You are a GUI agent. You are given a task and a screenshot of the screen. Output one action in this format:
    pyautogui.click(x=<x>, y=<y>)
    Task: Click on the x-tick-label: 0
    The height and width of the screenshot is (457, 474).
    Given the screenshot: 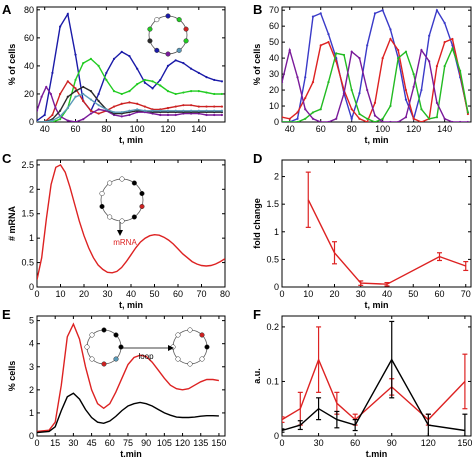 What is the action you would take?
    pyautogui.click(x=36, y=443)
    